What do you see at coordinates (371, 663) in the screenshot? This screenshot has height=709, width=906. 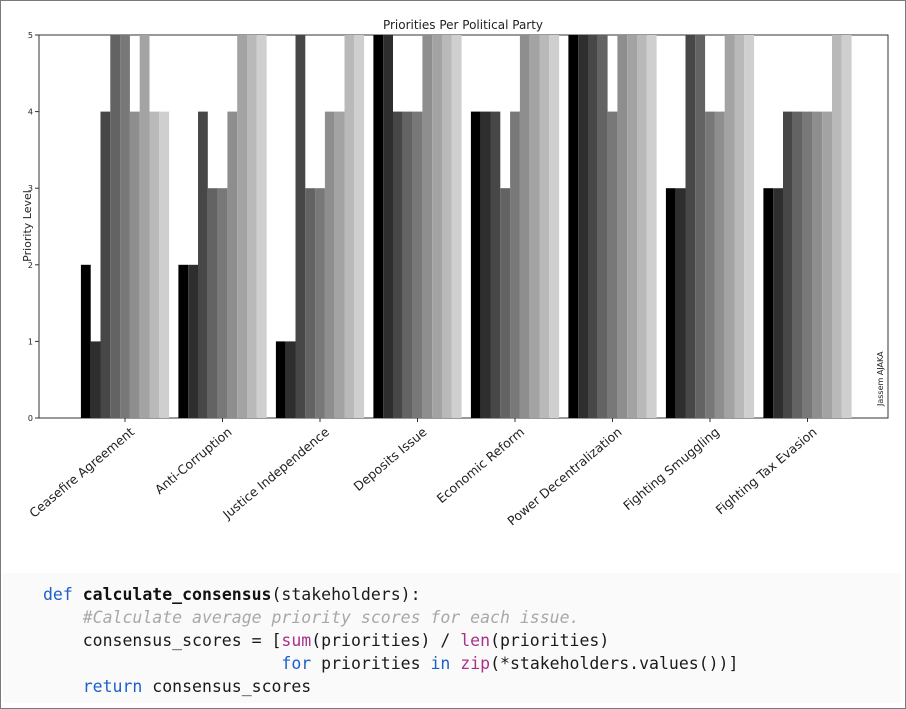 I see `code-token: priorities` at bounding box center [371, 663].